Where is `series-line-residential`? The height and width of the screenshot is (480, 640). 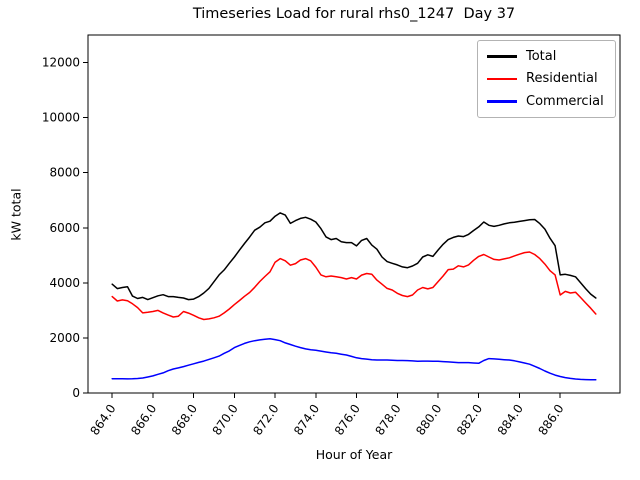 series-line-residential is located at coordinates (354, 286).